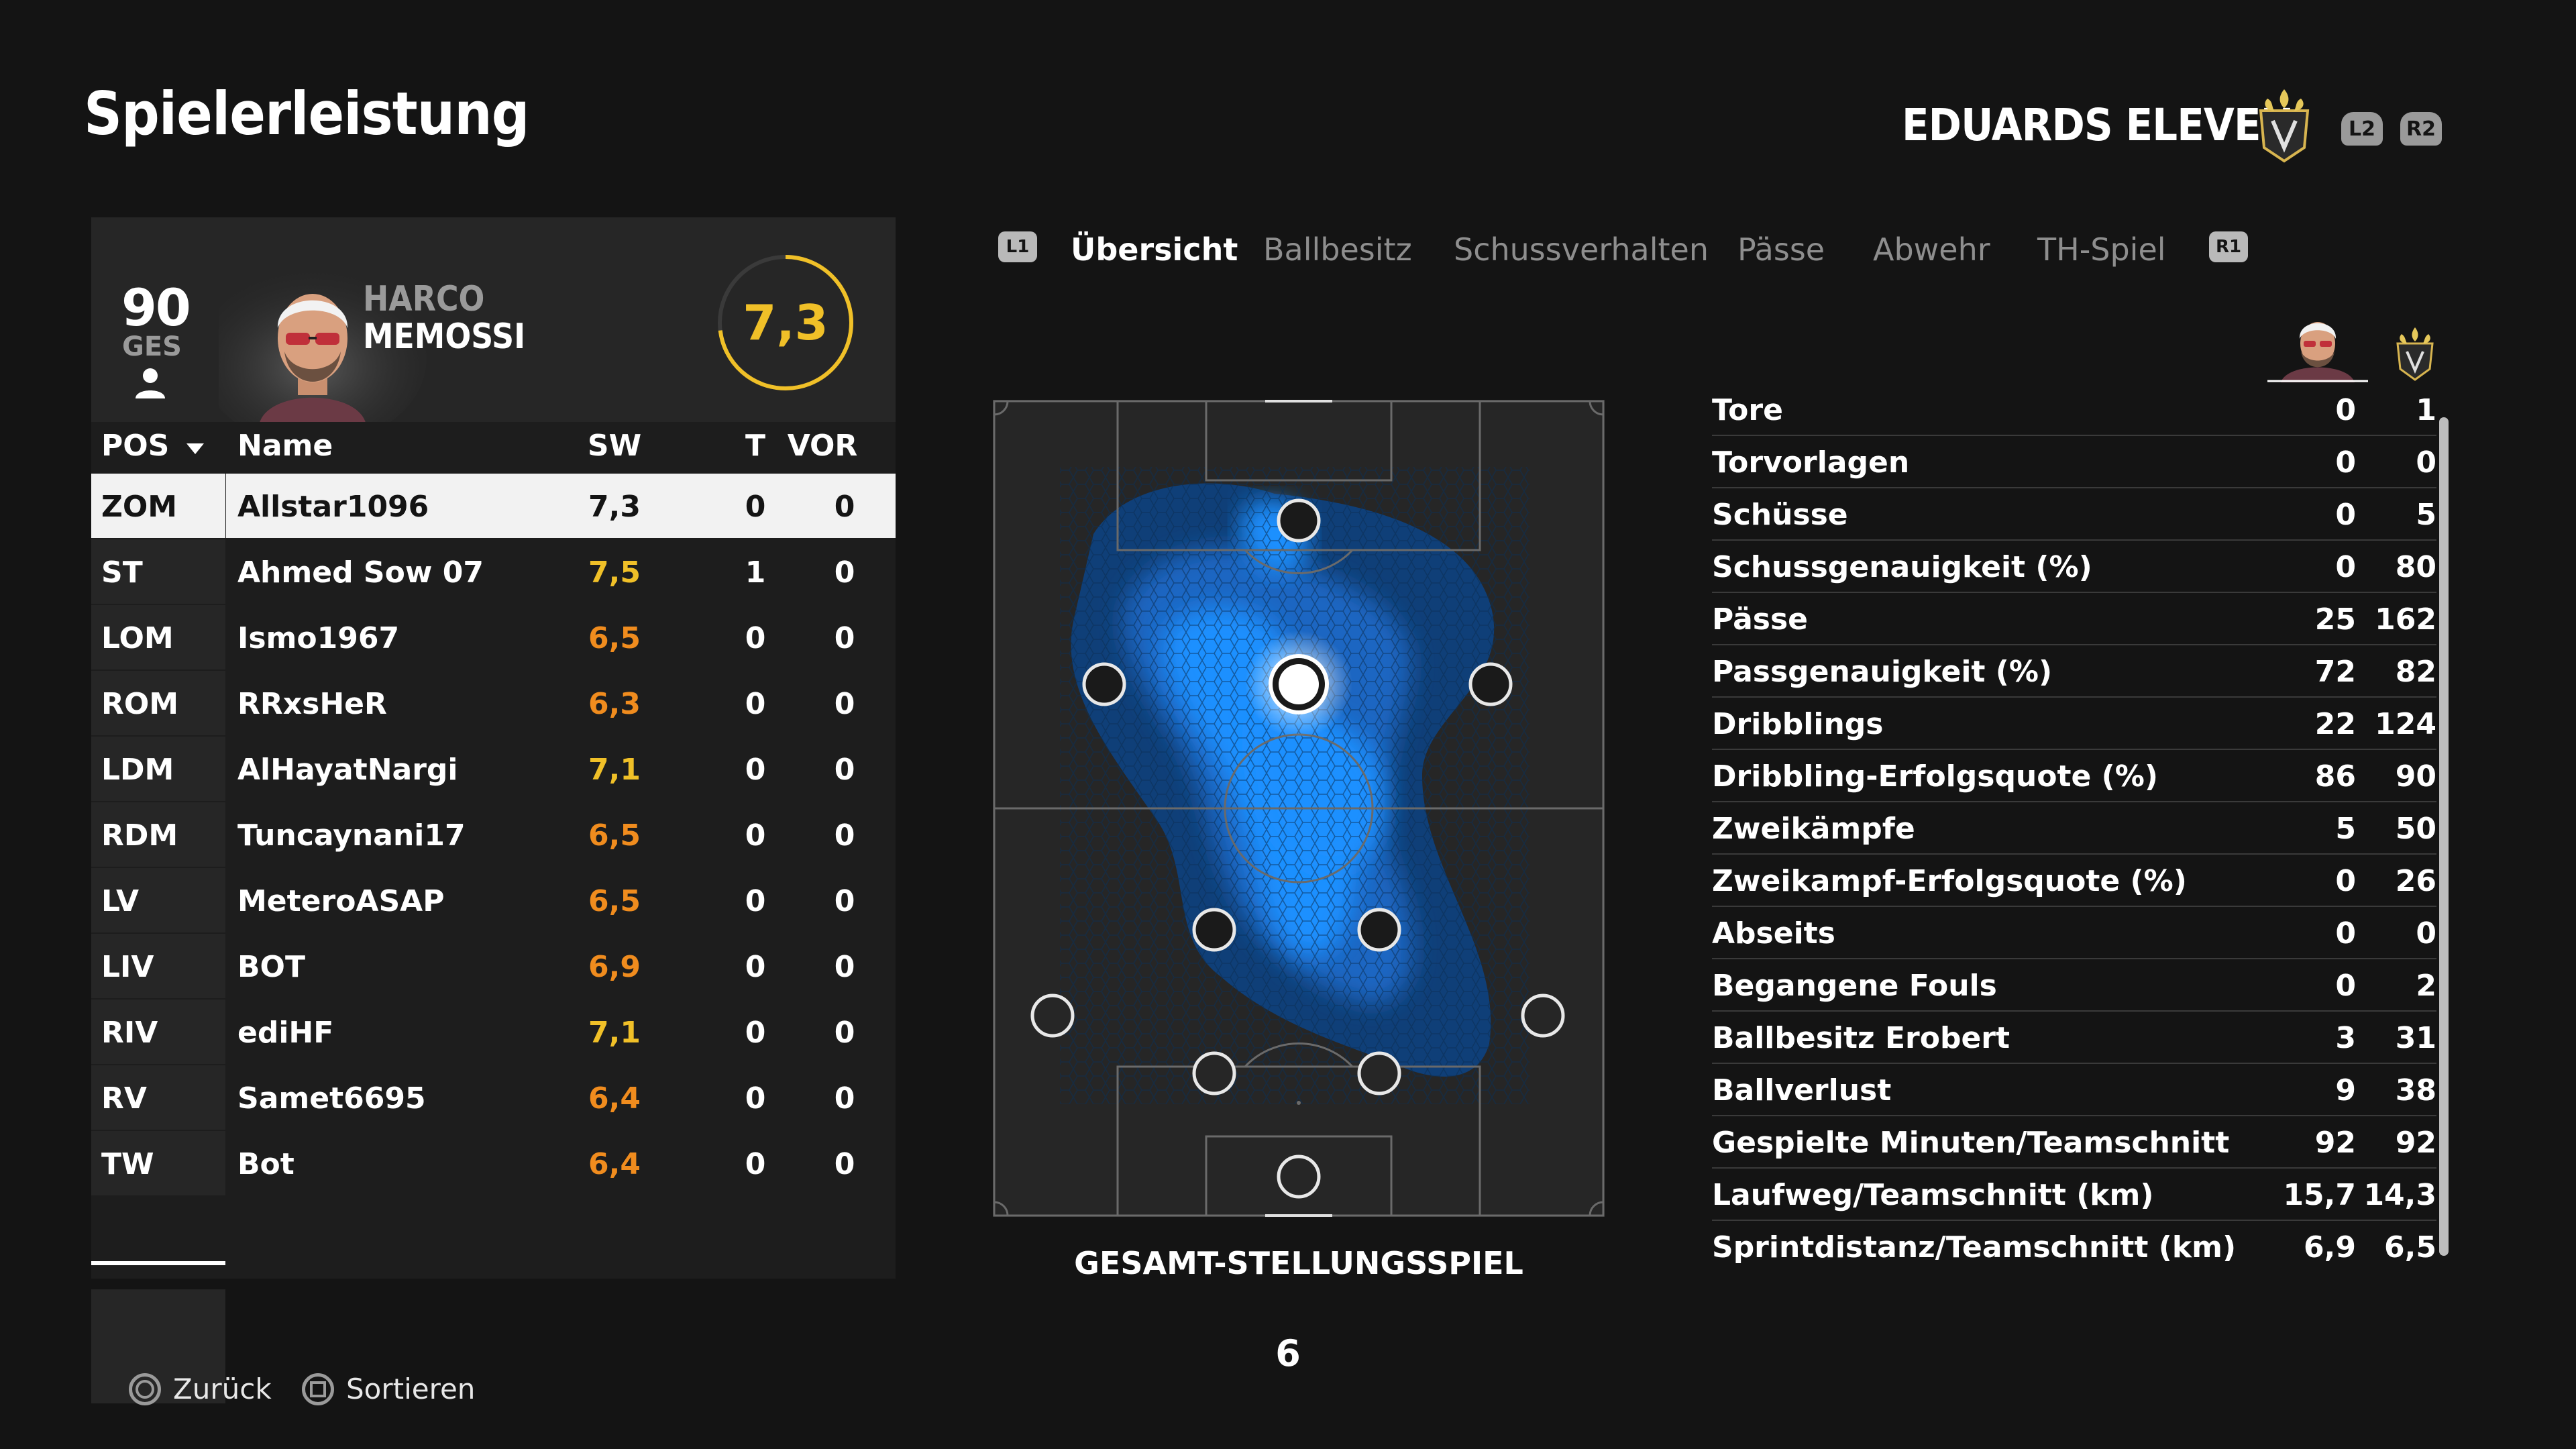  Describe the element at coordinates (351, 835) in the screenshot. I see `player-name: Tuncaynani17` at that location.